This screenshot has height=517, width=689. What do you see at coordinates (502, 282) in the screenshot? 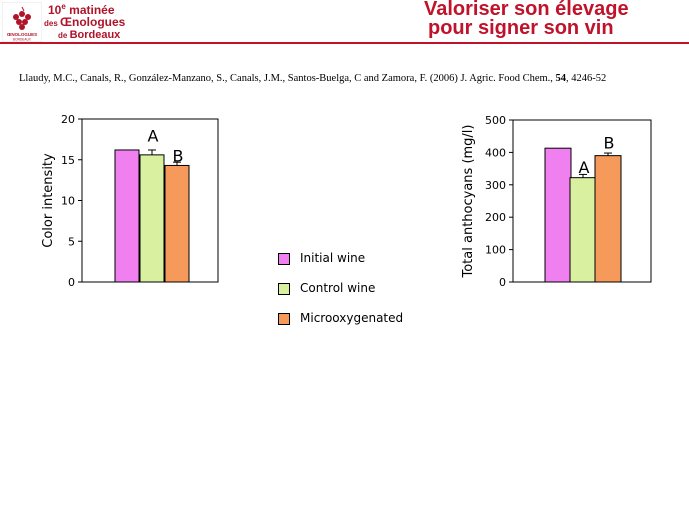
I see `chart2-ytick-label-0: 0` at bounding box center [502, 282].